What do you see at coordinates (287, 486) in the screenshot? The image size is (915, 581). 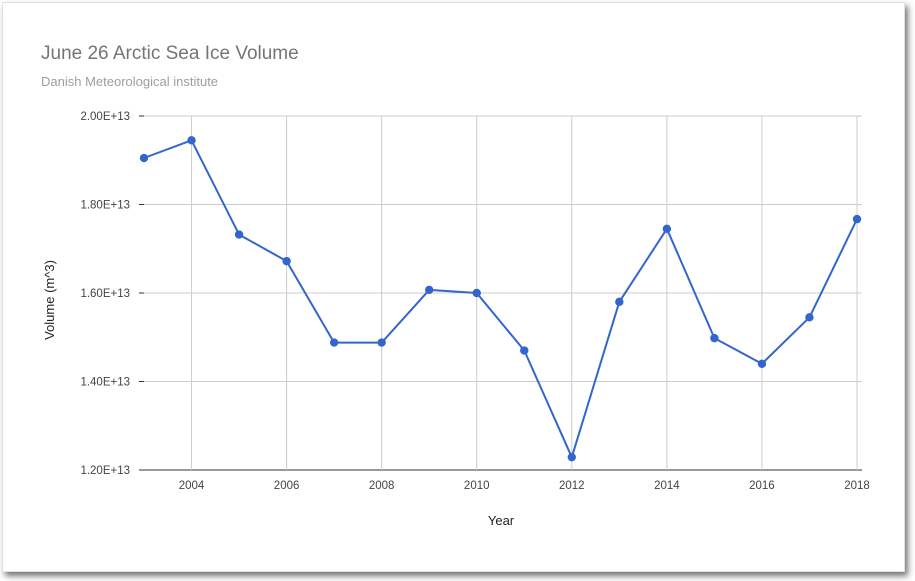 I see `x-tick-label: 2006` at bounding box center [287, 486].